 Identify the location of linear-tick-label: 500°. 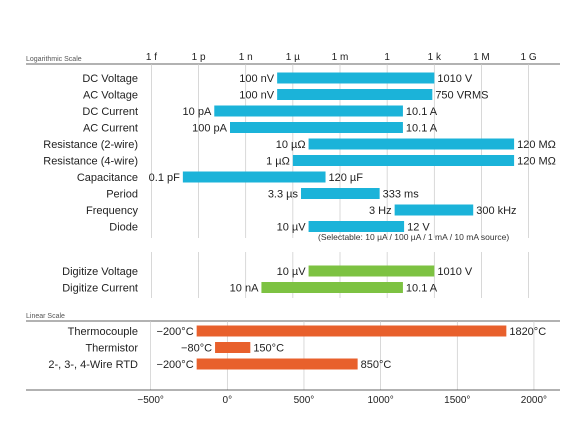
(304, 400).